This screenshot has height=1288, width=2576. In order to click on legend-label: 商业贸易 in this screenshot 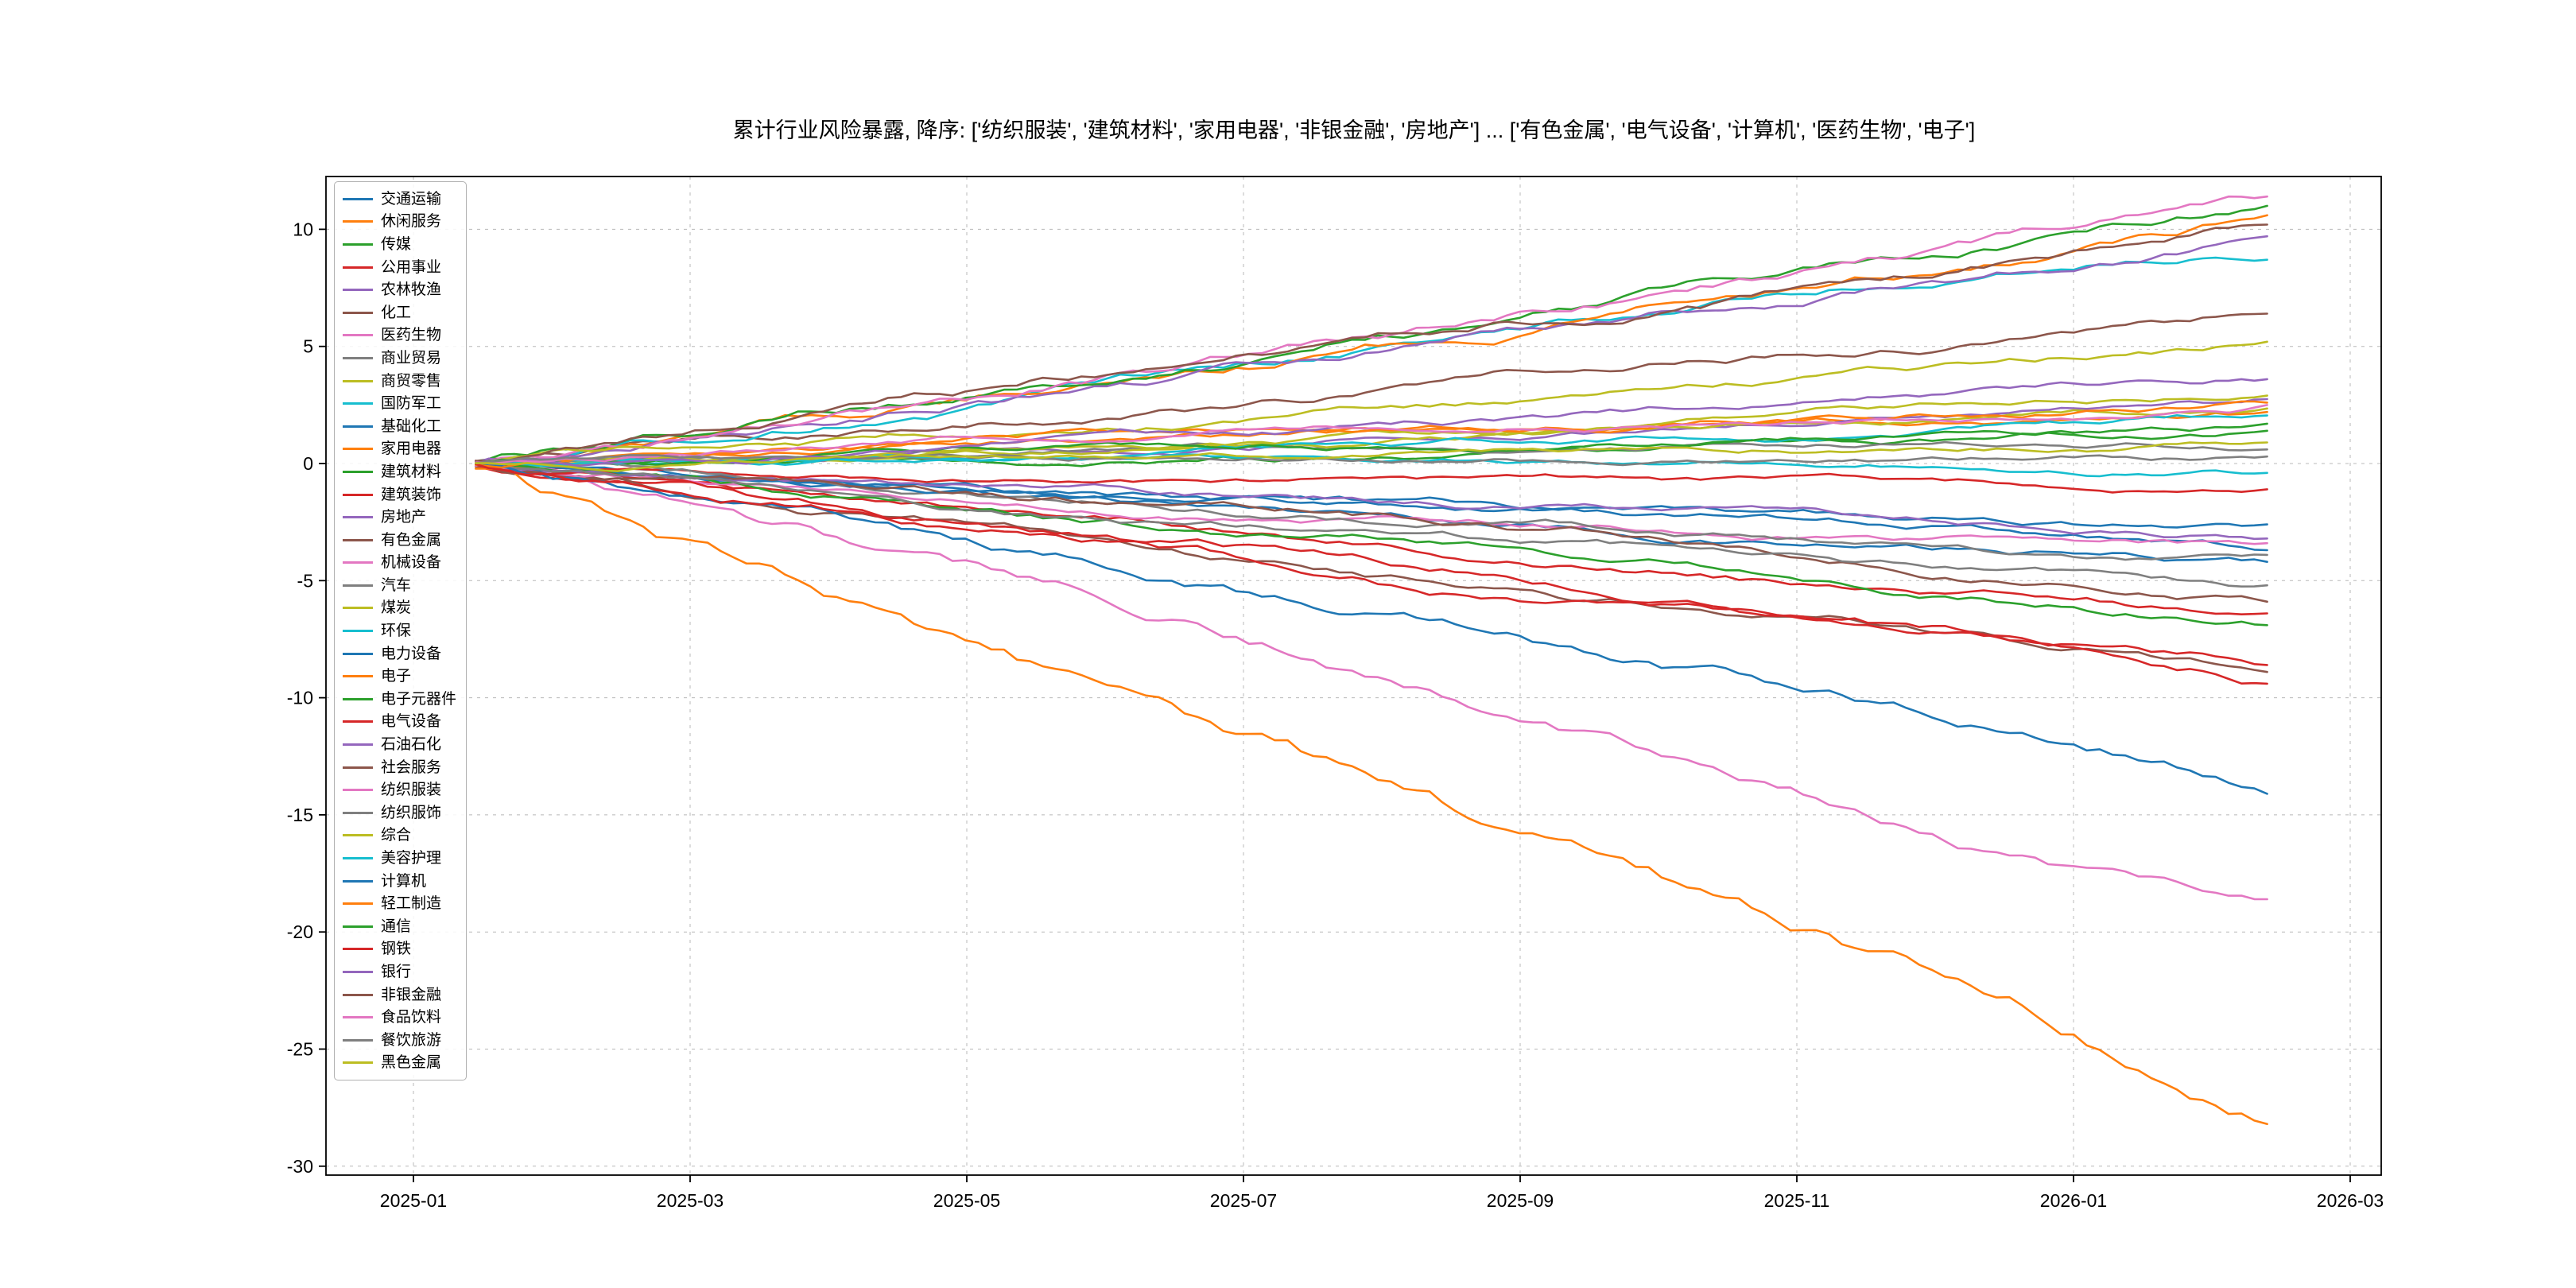, I will do `click(412, 358)`.